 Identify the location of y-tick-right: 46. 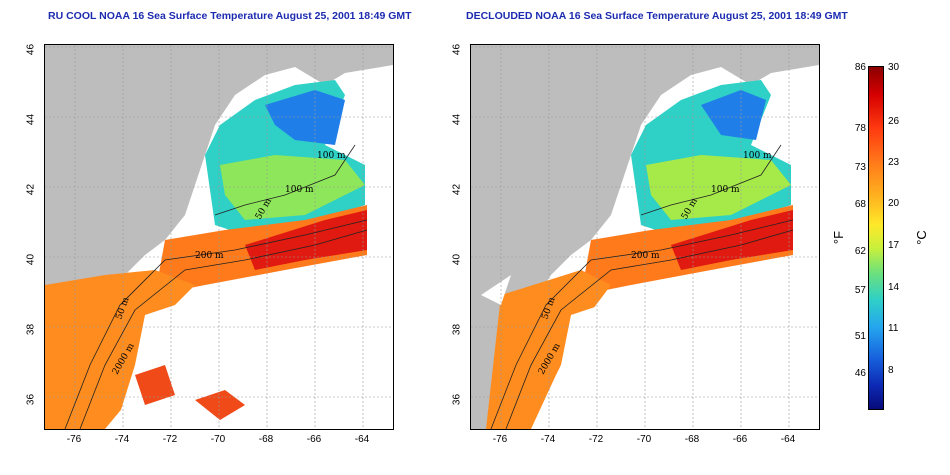
(457, 49).